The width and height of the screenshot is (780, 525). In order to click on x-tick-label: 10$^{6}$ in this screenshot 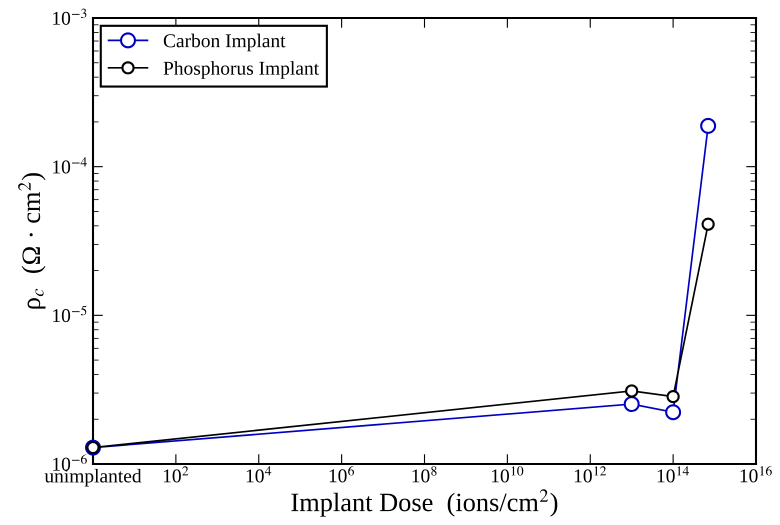, I will do `click(342, 474)`.